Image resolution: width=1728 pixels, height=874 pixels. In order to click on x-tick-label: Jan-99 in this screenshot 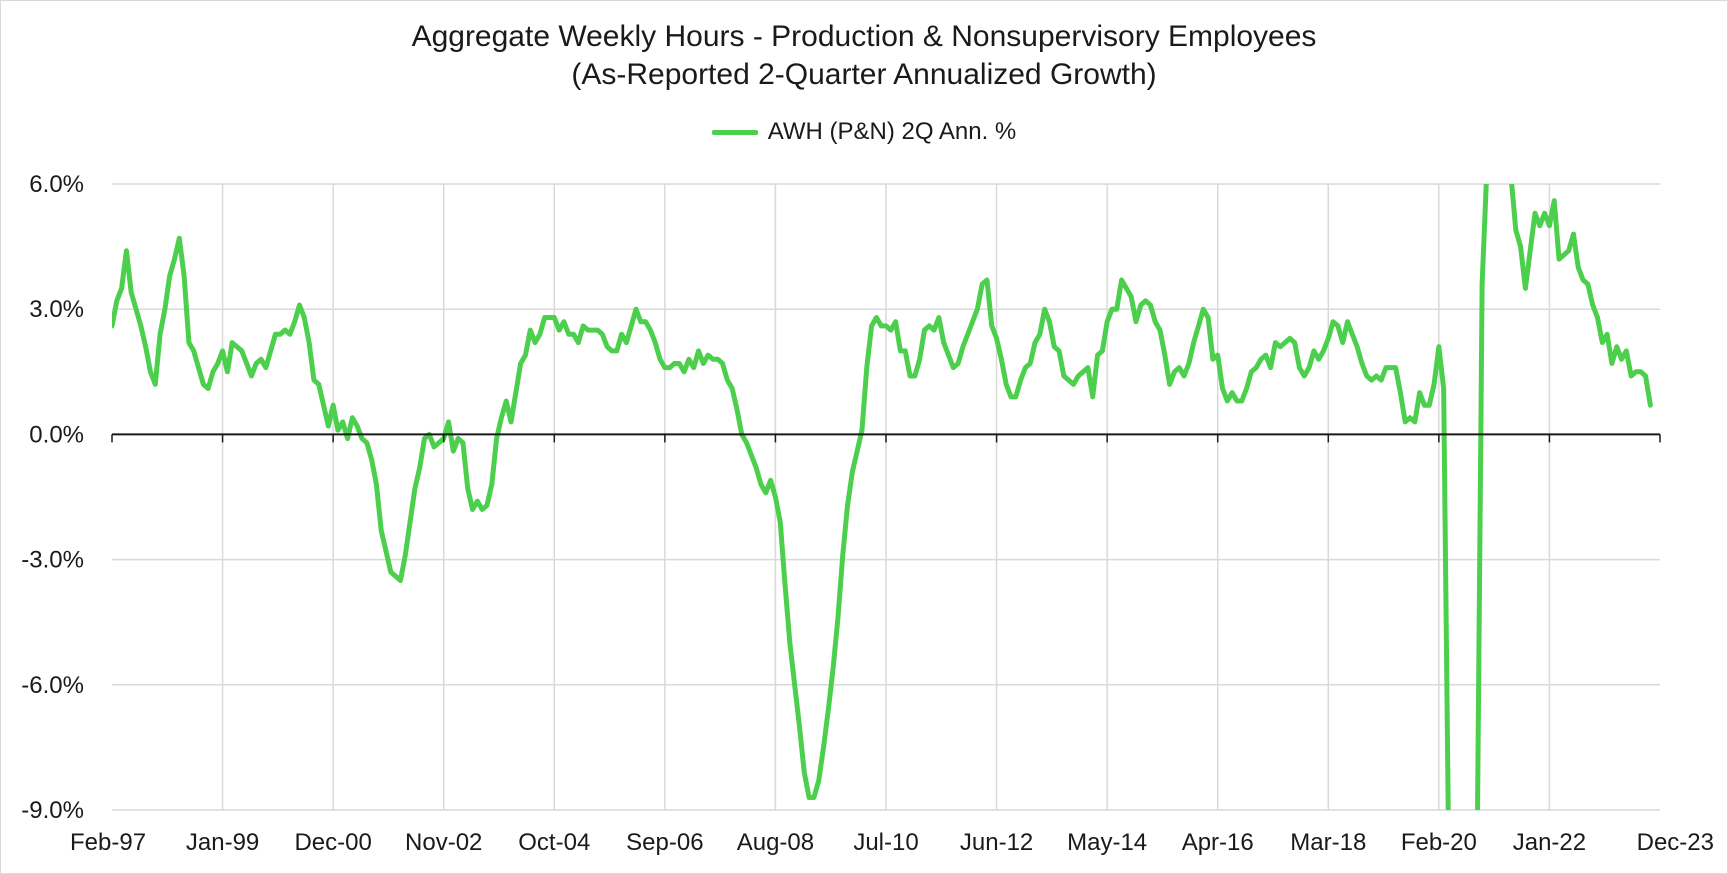, I will do `click(222, 842)`.